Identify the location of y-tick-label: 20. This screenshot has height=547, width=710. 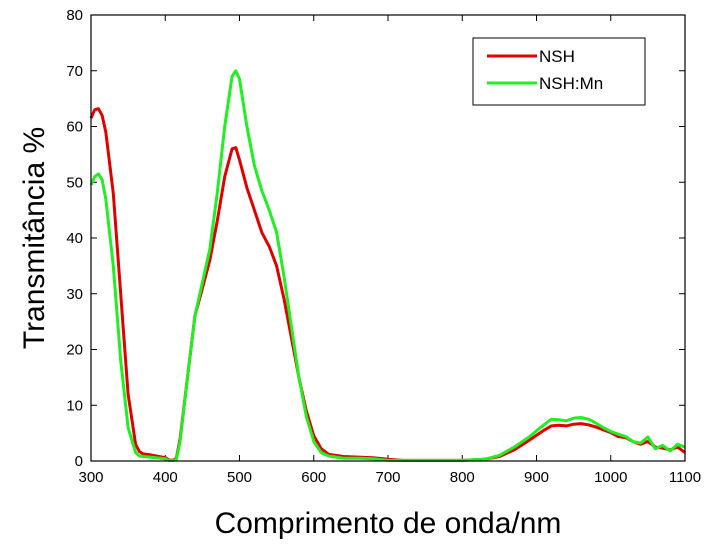
(74, 350).